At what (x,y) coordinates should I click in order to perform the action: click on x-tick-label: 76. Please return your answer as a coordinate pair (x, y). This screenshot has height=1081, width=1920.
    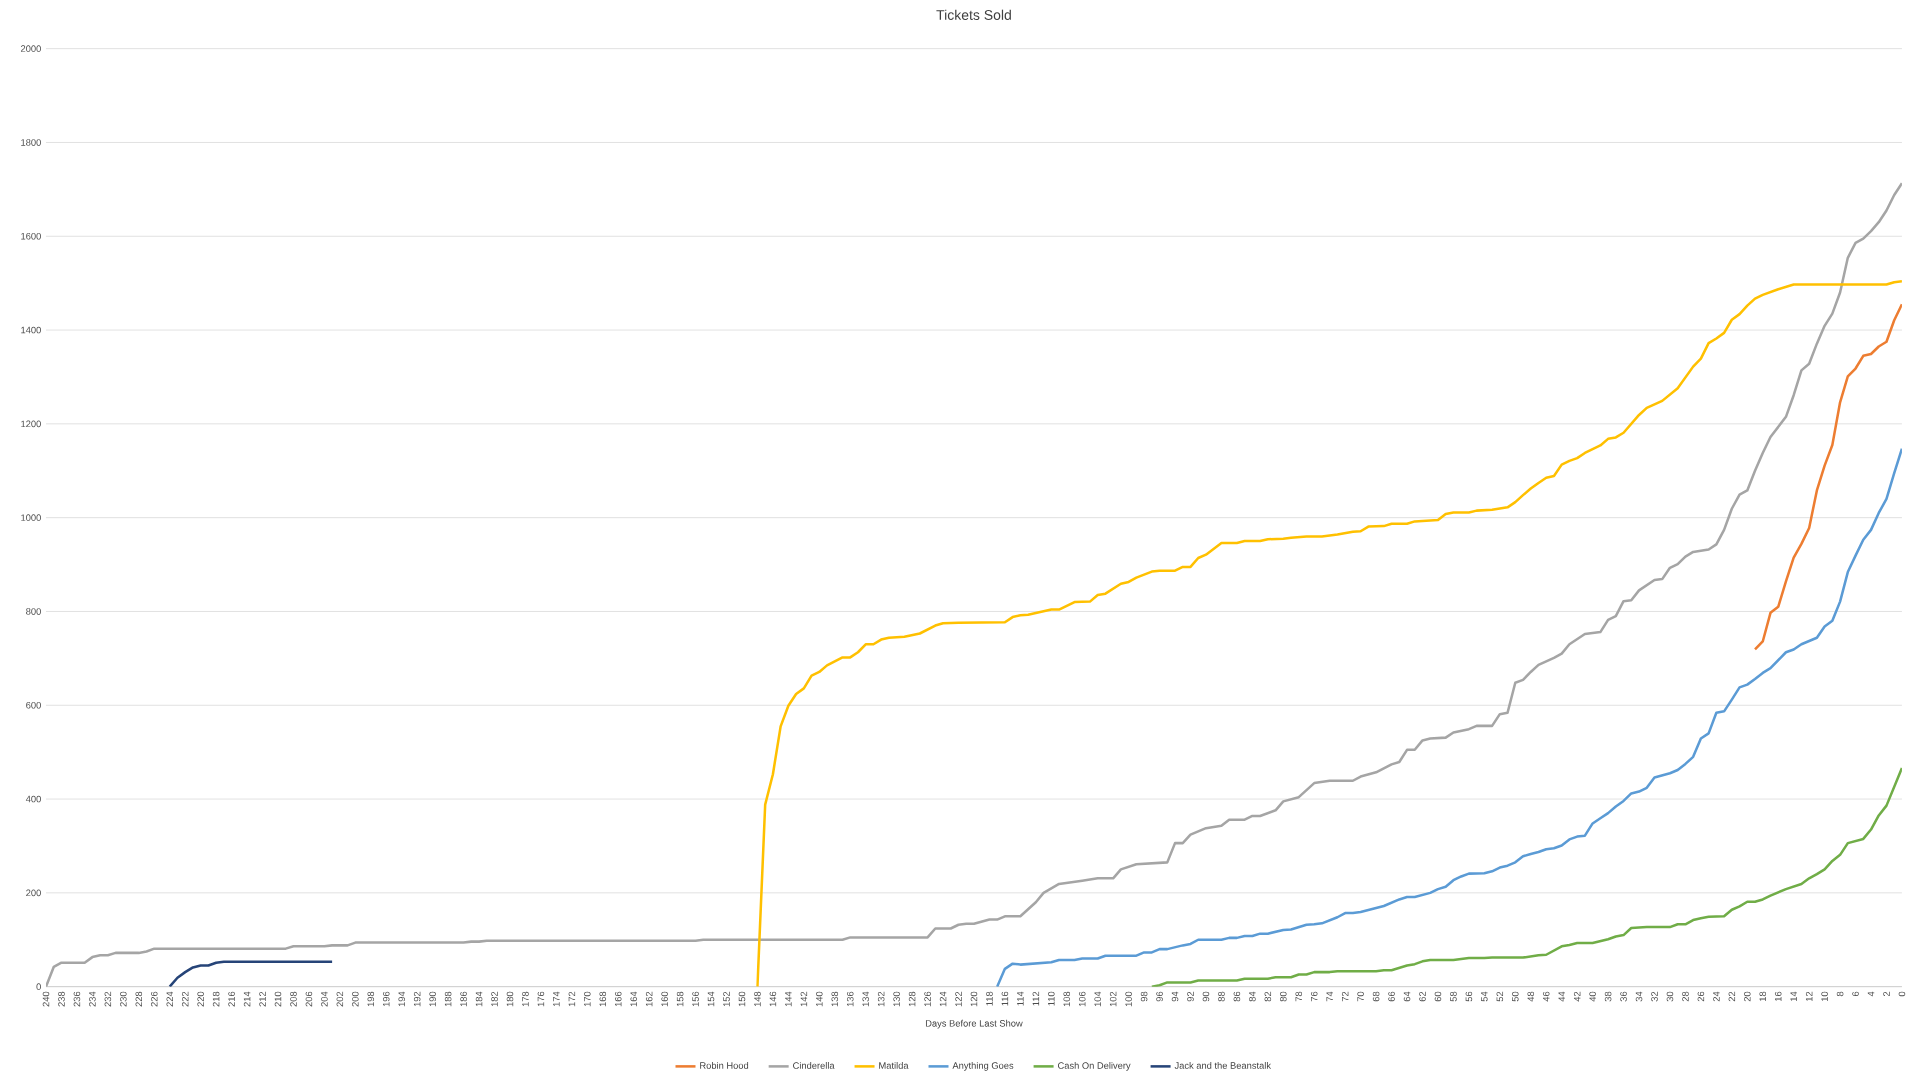
    Looking at the image, I should click on (1314, 996).